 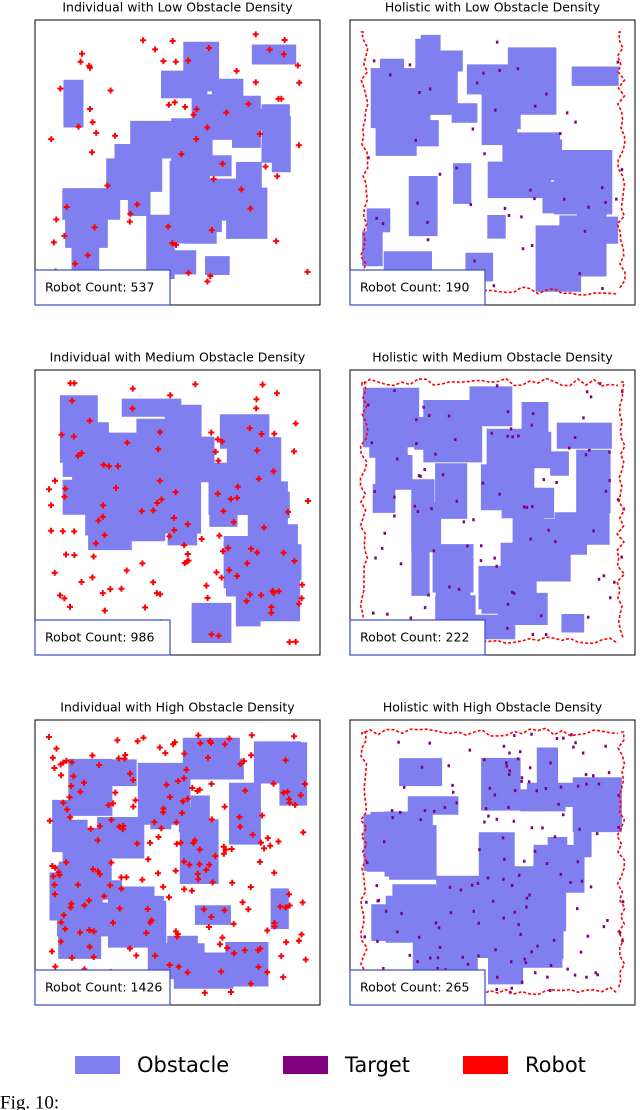 I want to click on robot-count: Robot Count: 1426, so click(x=103, y=987).